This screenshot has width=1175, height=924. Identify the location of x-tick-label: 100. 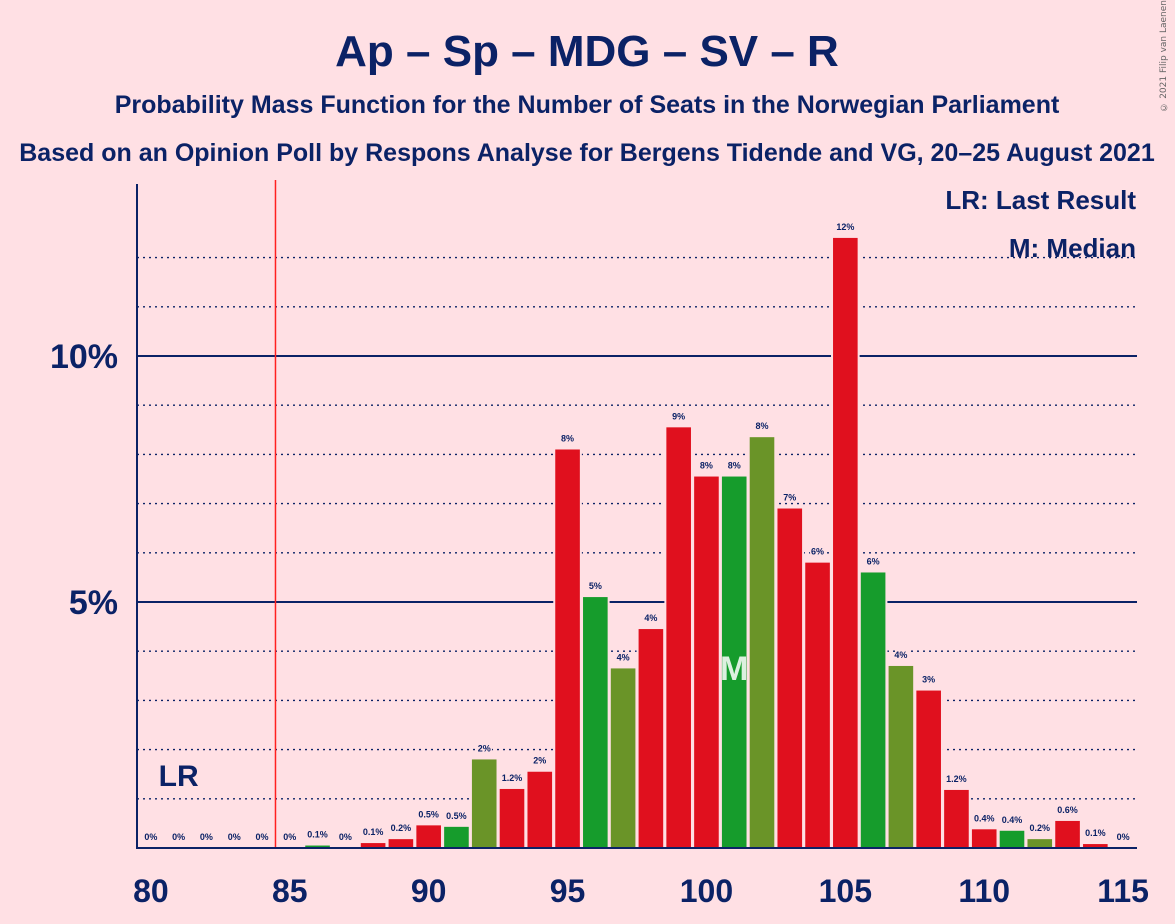
(706, 891).